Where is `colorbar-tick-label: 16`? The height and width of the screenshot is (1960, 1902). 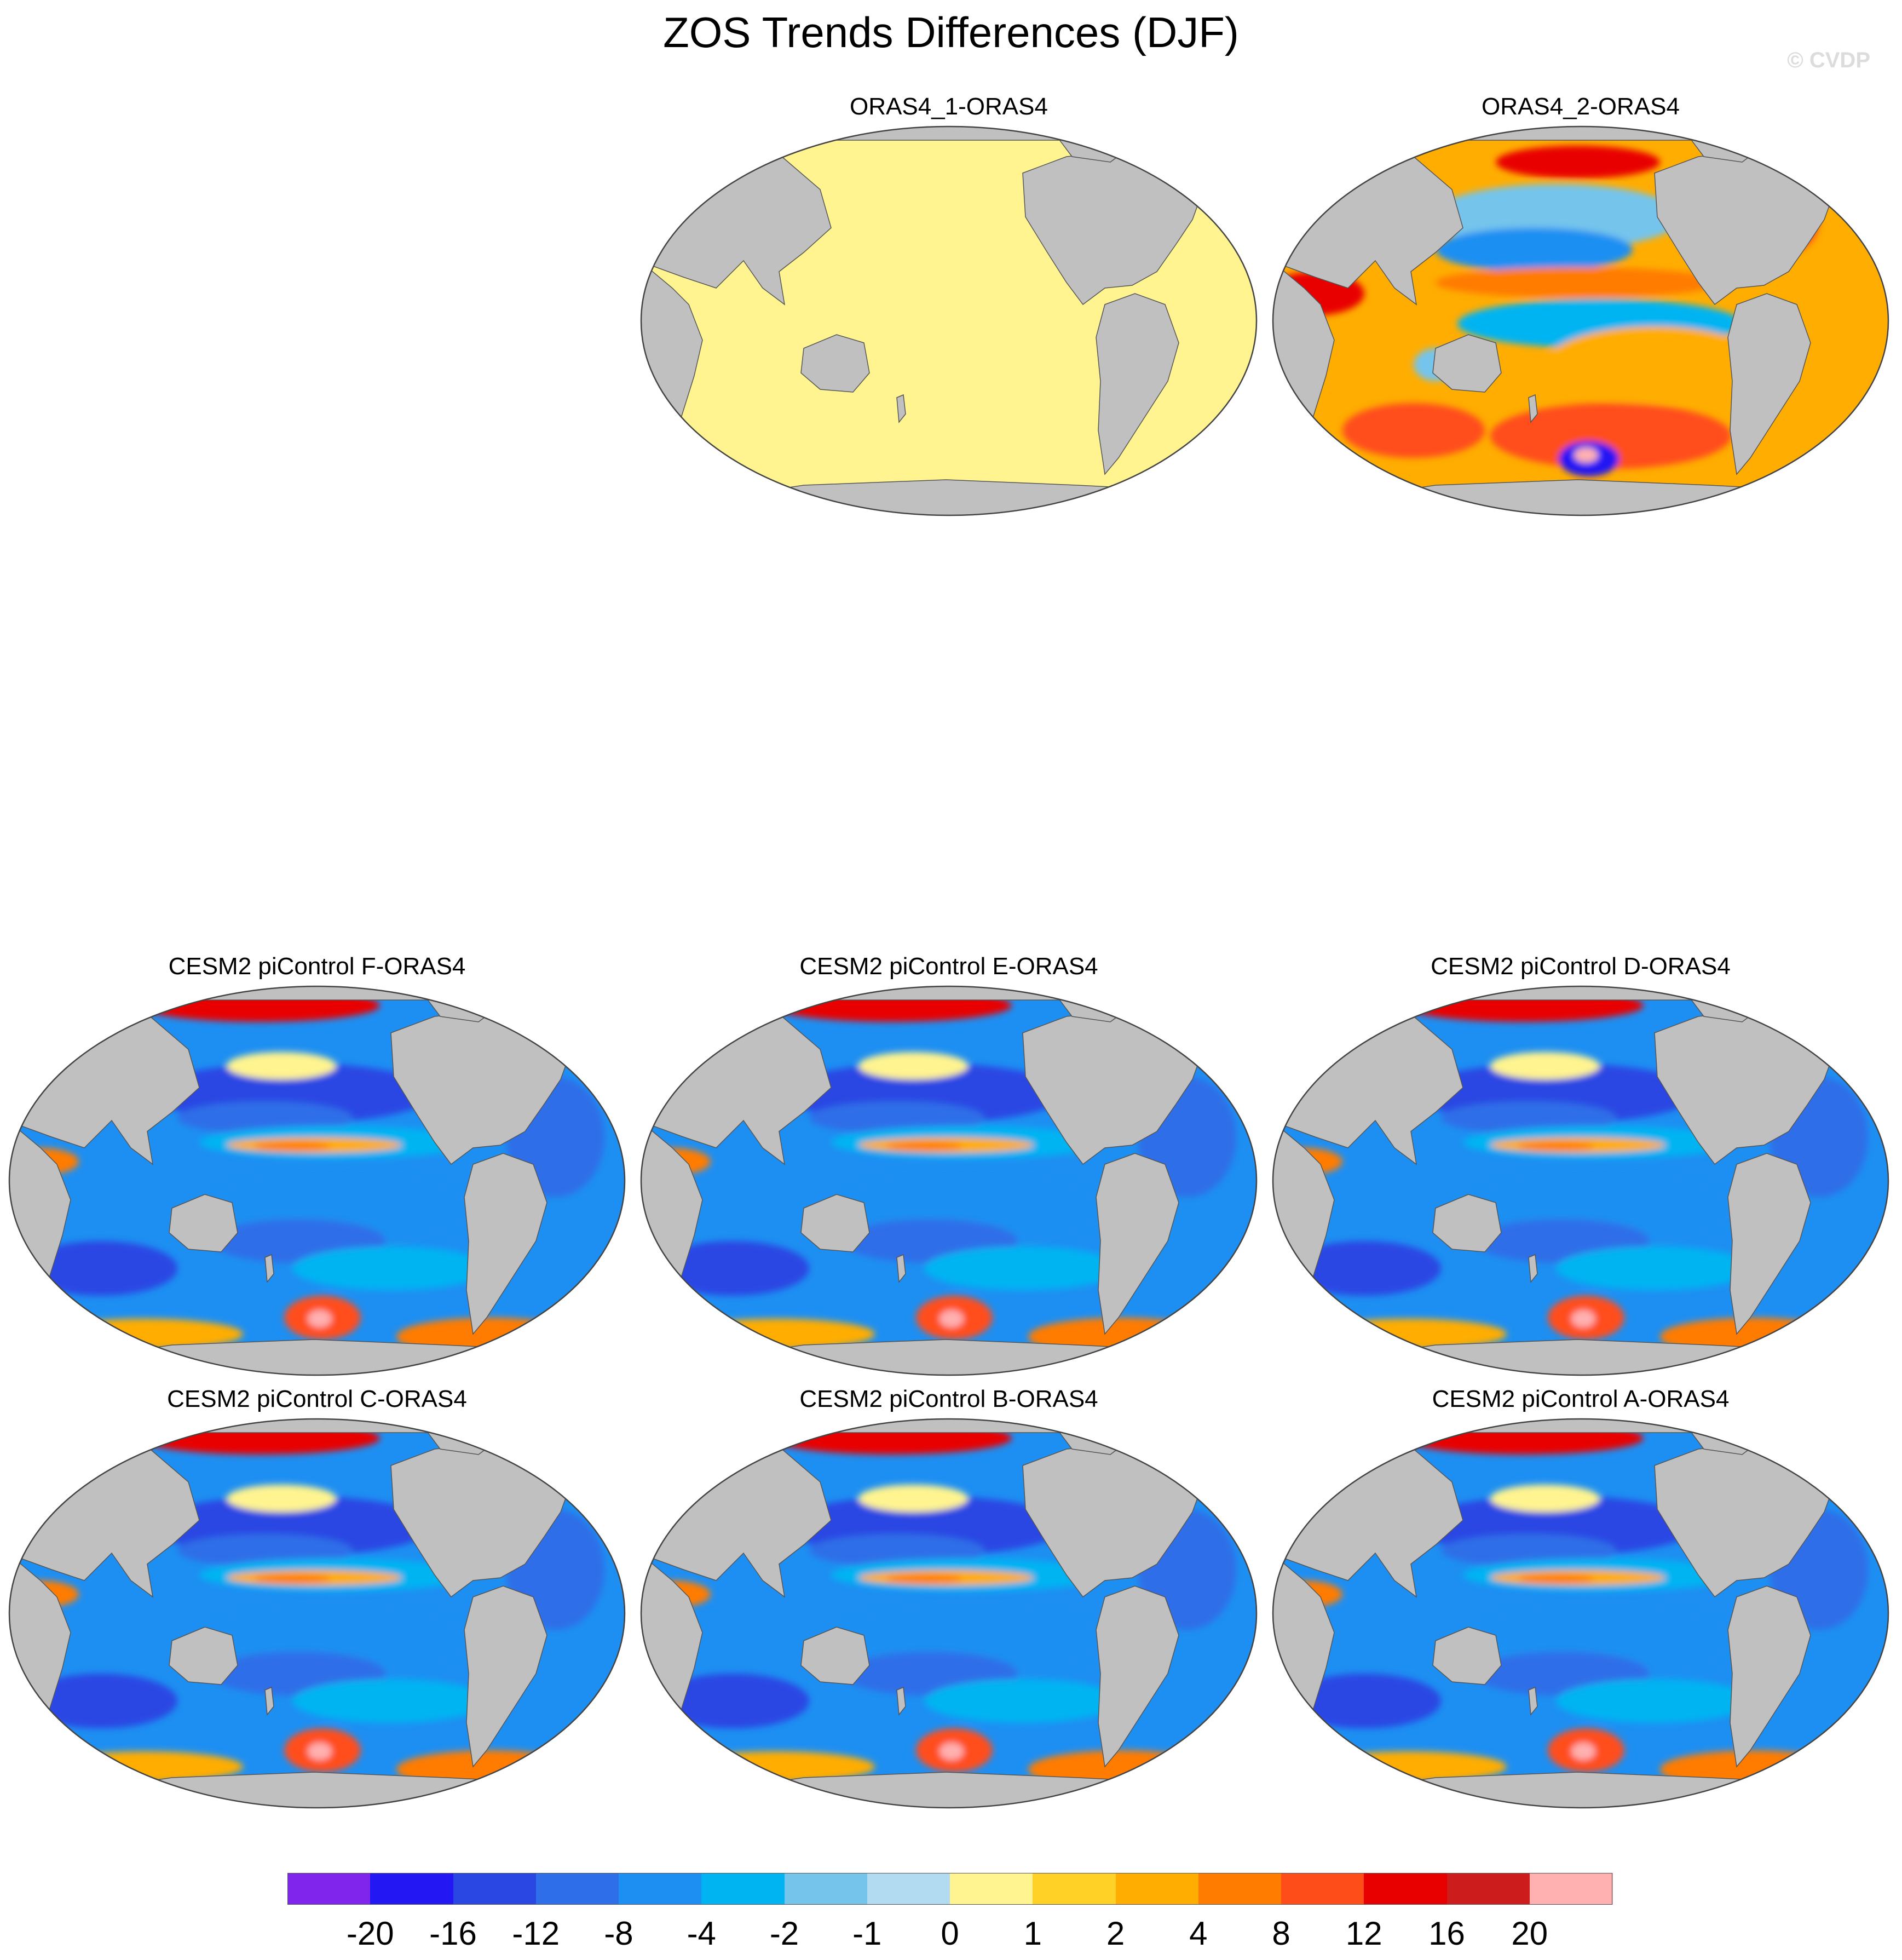 colorbar-tick-label: 16 is located at coordinates (1446, 1933).